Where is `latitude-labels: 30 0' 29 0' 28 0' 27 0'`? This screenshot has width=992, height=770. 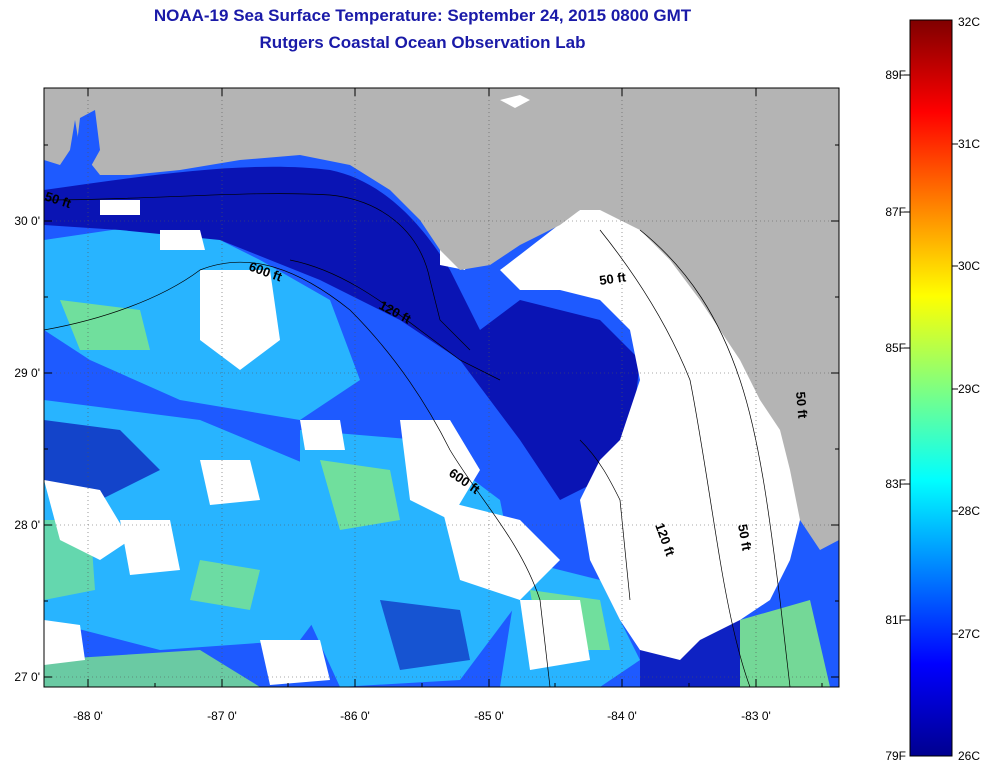 latitude-labels: 30 0' 29 0' 28 0' 27 0' is located at coordinates (27, 449).